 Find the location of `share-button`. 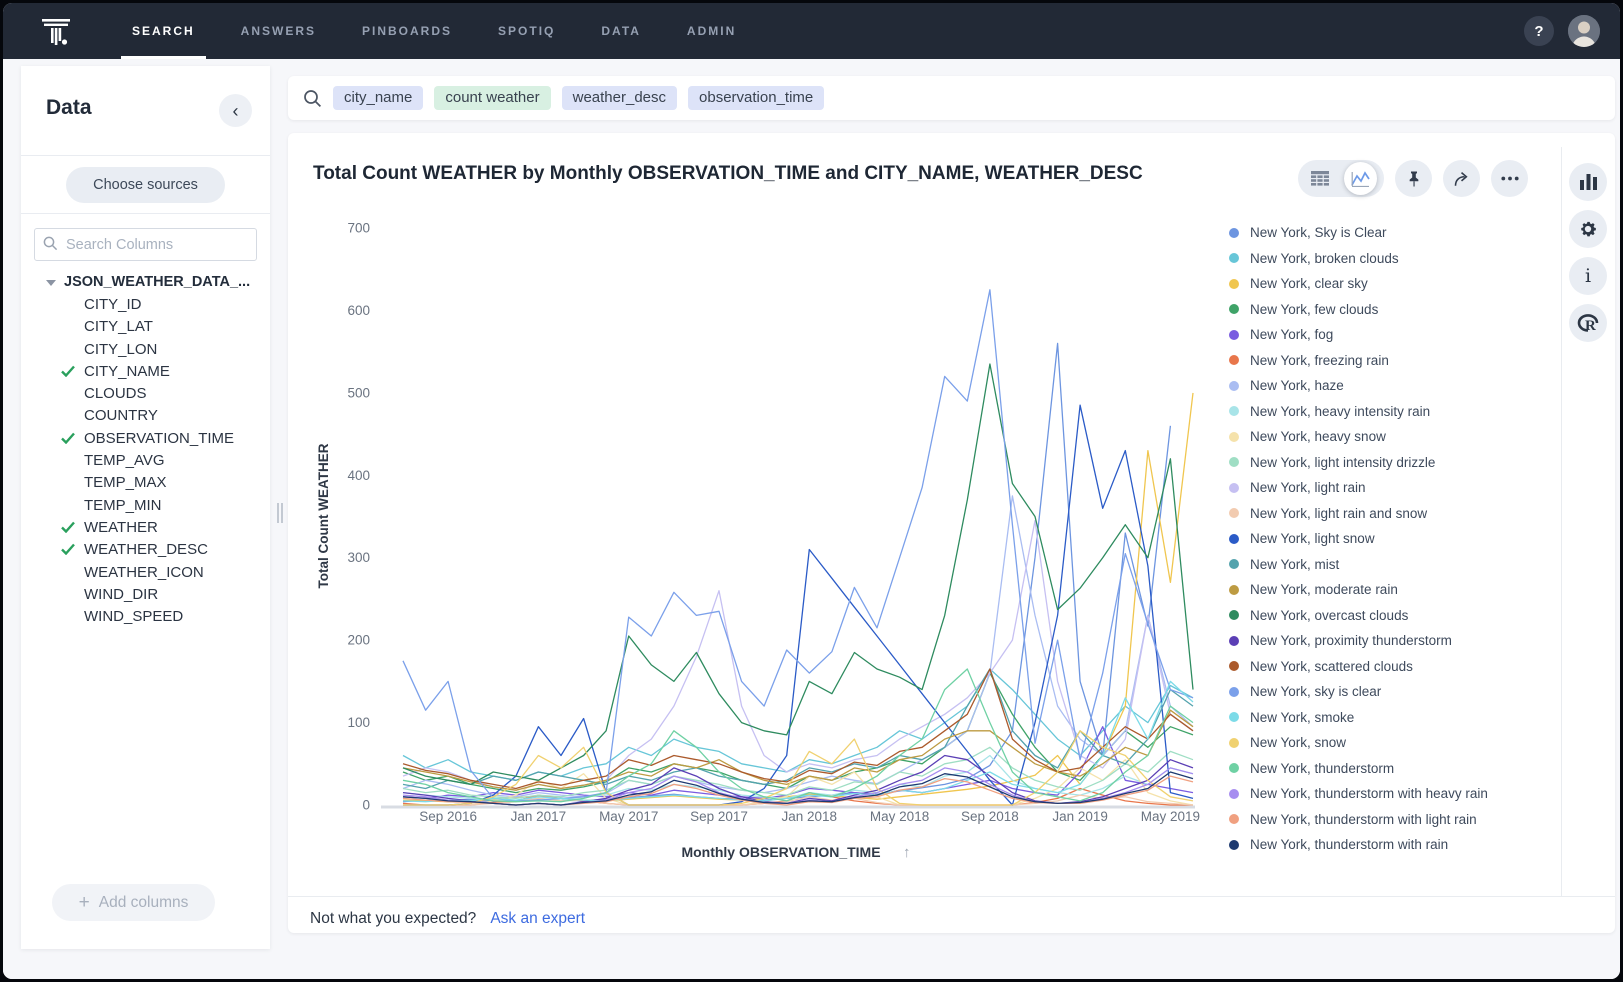

share-button is located at coordinates (1461, 178).